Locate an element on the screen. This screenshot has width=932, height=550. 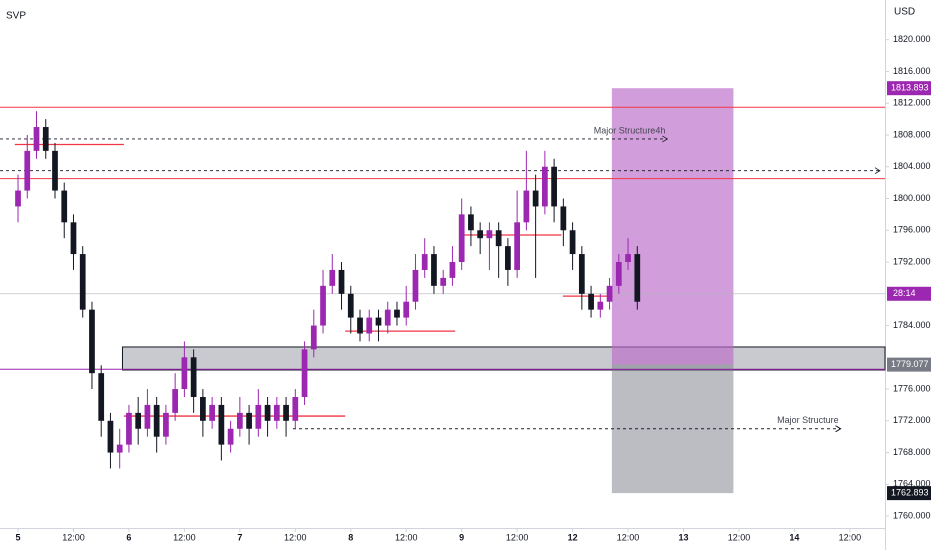
y-tick-label: 1800.000 is located at coordinates (912, 198).